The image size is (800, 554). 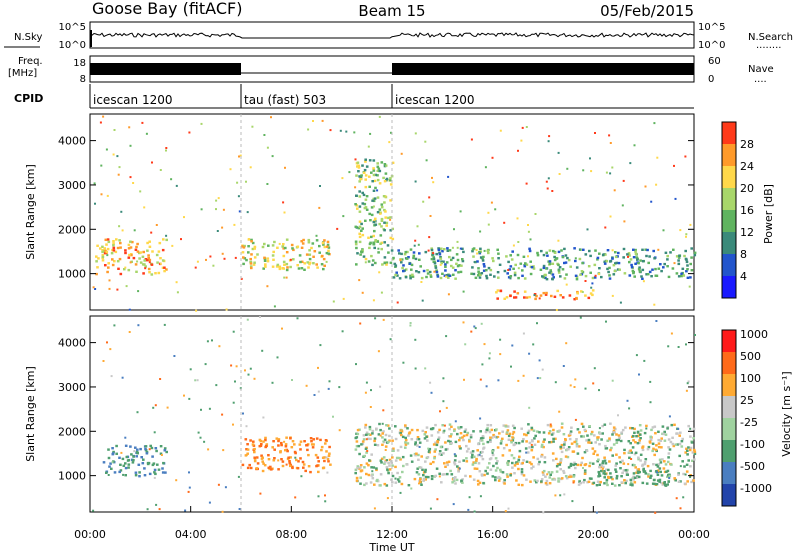 What do you see at coordinates (72, 387) in the screenshot?
I see `range-tick-label: 3000` at bounding box center [72, 387].